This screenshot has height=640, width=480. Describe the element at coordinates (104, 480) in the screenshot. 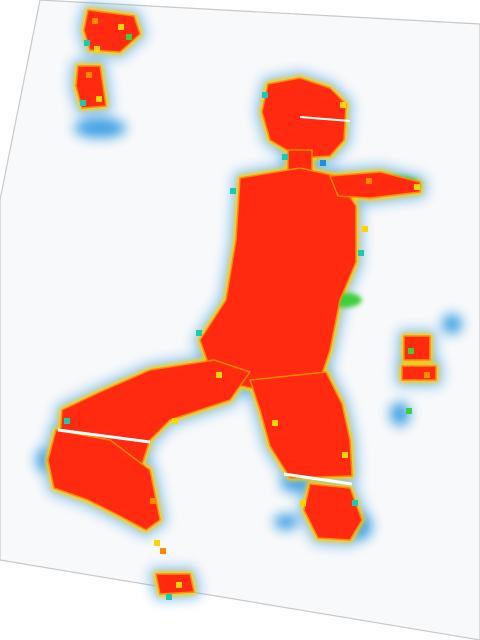

I see `core-leftLower` at that location.